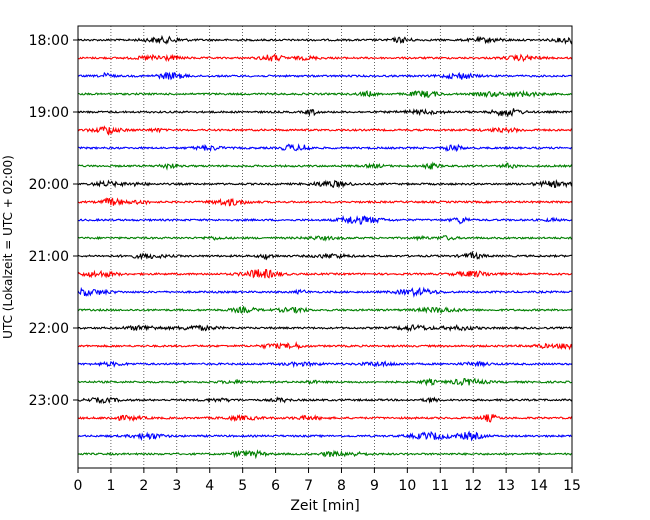  Describe the element at coordinates (473, 486) in the screenshot. I see `x-tick-label: 12` at that location.